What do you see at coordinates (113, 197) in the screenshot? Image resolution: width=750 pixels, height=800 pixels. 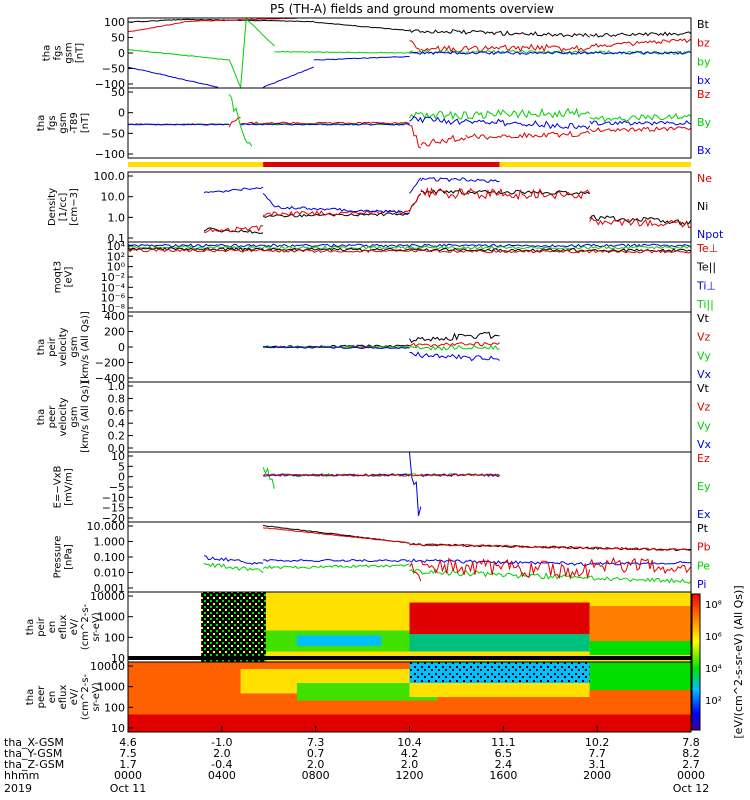 I see `panel-3-ytick-label: 10.0` at bounding box center [113, 197].